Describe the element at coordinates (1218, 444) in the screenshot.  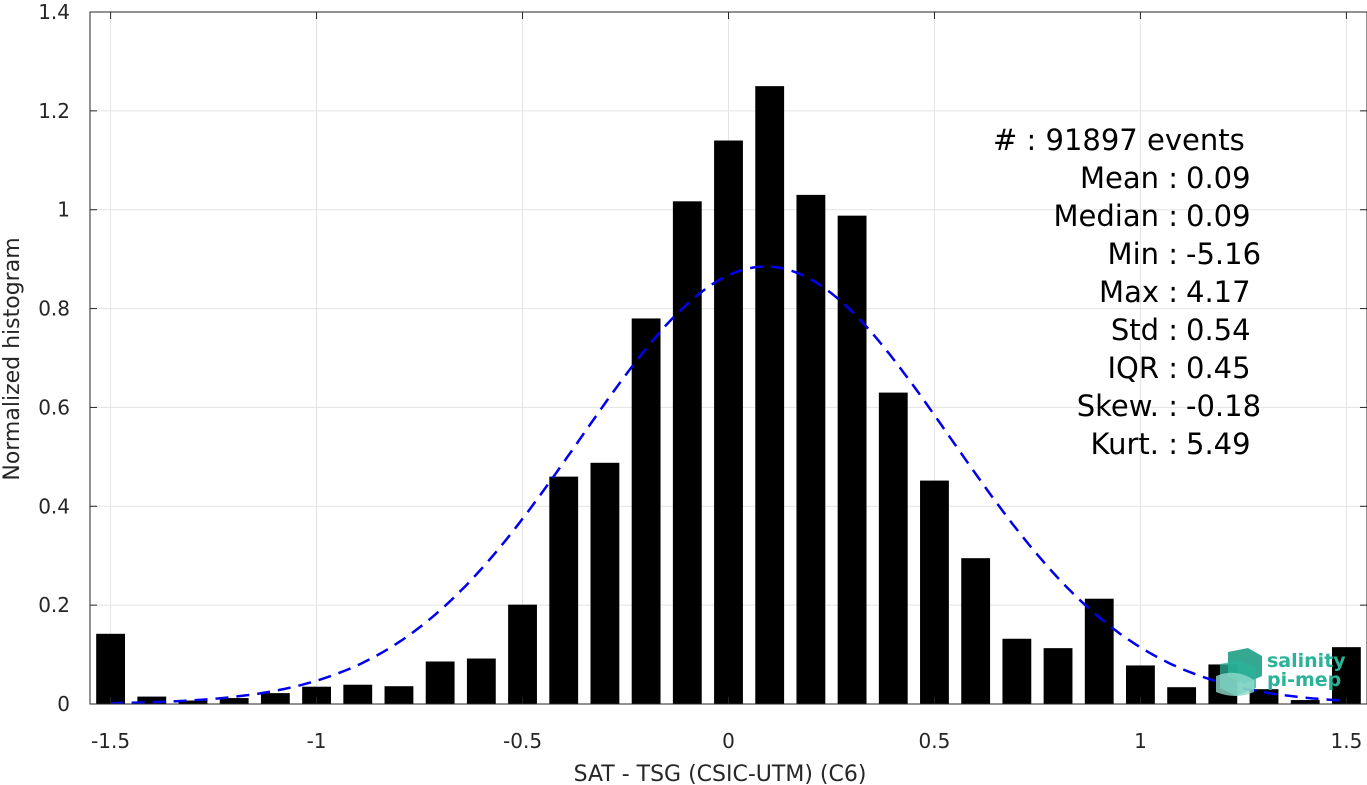
I see `stat-value: 5.49` at that location.